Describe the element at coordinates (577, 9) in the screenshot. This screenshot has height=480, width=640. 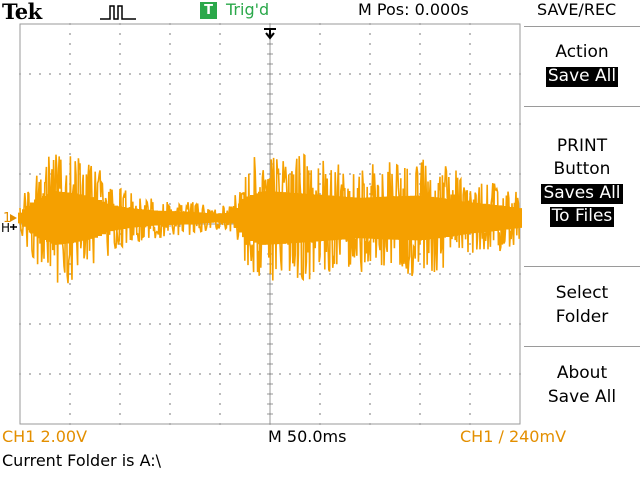
I see `menu-title: SAVE/REC` at that location.